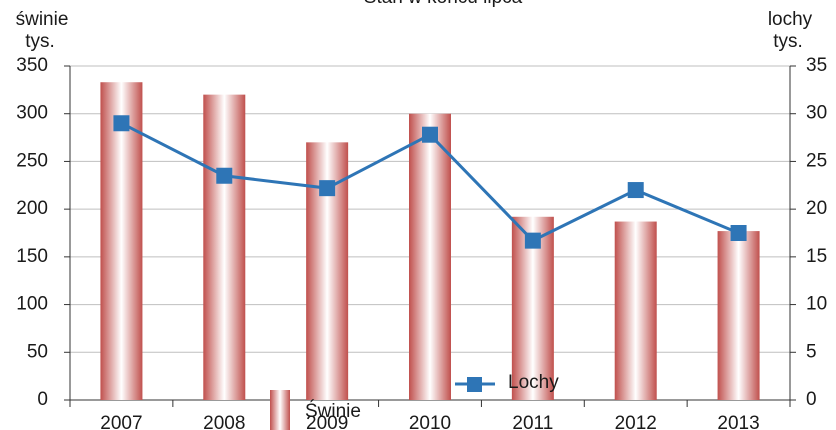  What do you see at coordinates (40, 41) in the screenshot?
I see `y-axis-label: tys.` at bounding box center [40, 41].